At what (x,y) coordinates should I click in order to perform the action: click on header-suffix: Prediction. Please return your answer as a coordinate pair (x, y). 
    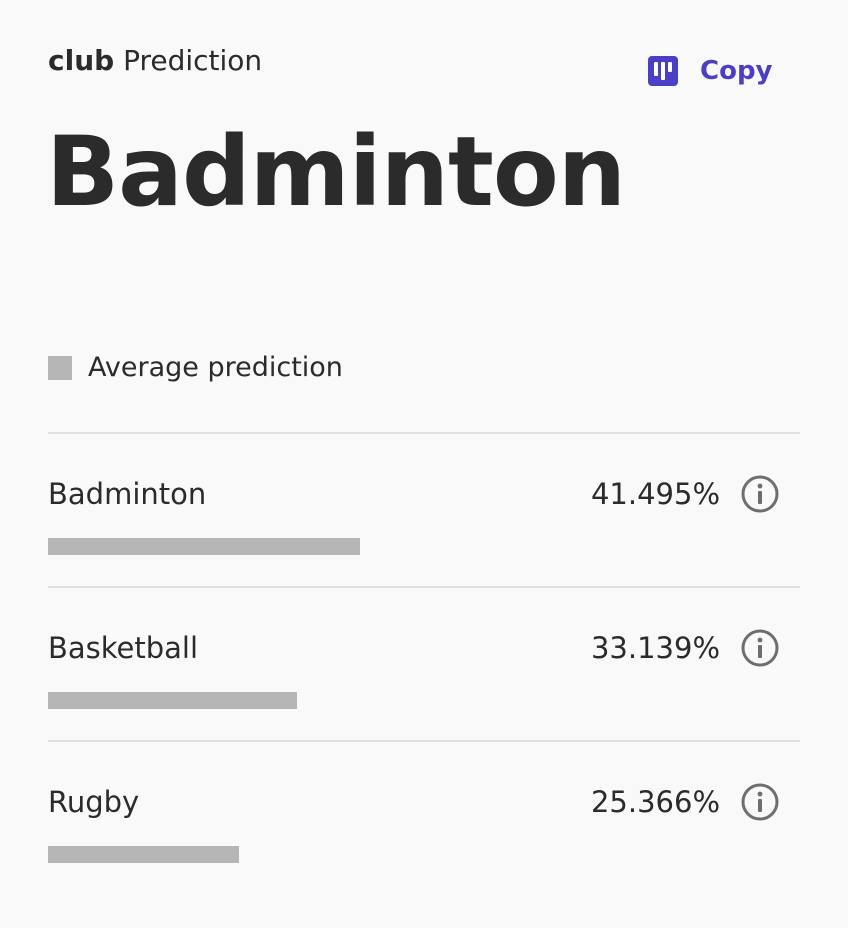
    Looking at the image, I should click on (193, 60).